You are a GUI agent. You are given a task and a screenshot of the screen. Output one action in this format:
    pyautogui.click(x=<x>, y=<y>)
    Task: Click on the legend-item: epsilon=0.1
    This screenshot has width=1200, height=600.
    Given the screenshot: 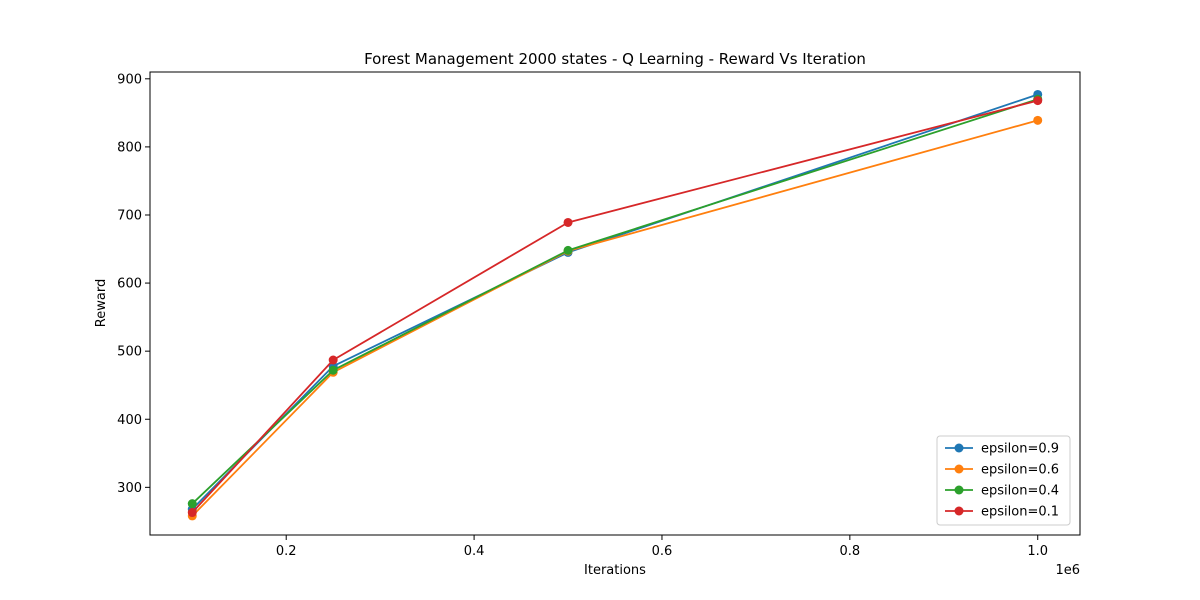 What is the action you would take?
    pyautogui.click(x=1002, y=512)
    